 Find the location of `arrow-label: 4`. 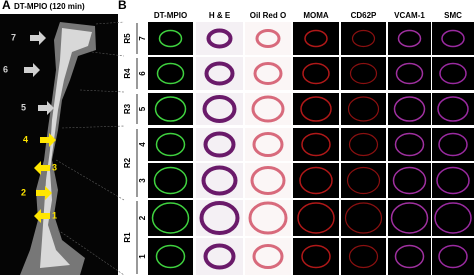

arrow-label: 4 is located at coordinates (25, 139).